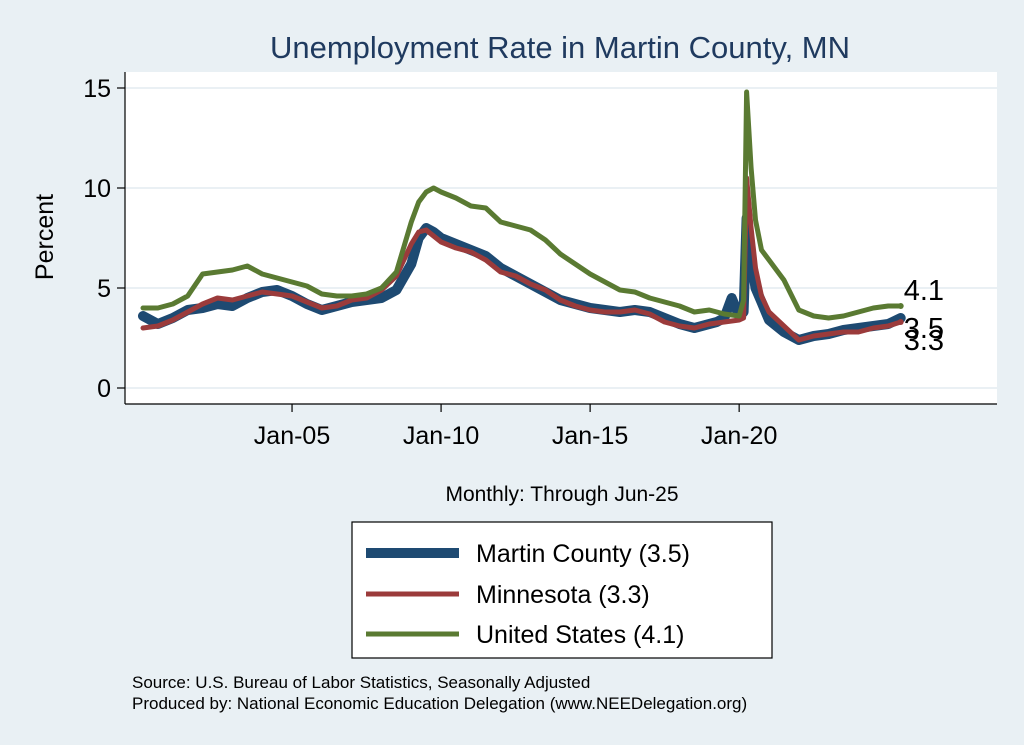 This screenshot has height=745, width=1024. What do you see at coordinates (924, 341) in the screenshot?
I see `end-label-1: 3.3` at bounding box center [924, 341].